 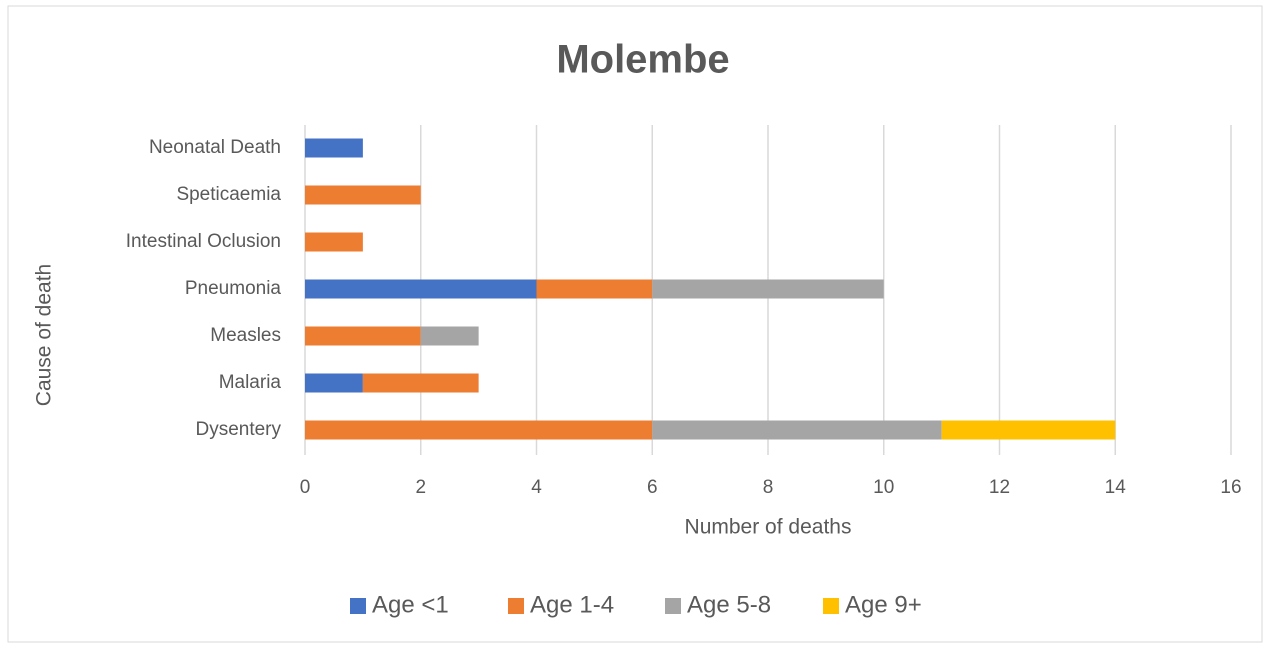 I want to click on legend-label: Age <1, so click(x=410, y=604).